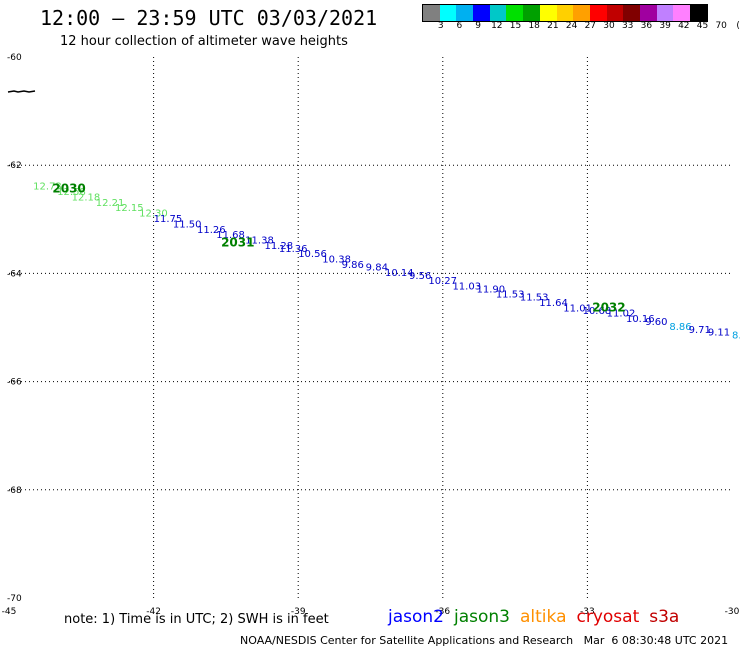 This screenshot has width=740, height=650. Describe the element at coordinates (14, 599) in the screenshot. I see `y-tick-label: -70` at that location.